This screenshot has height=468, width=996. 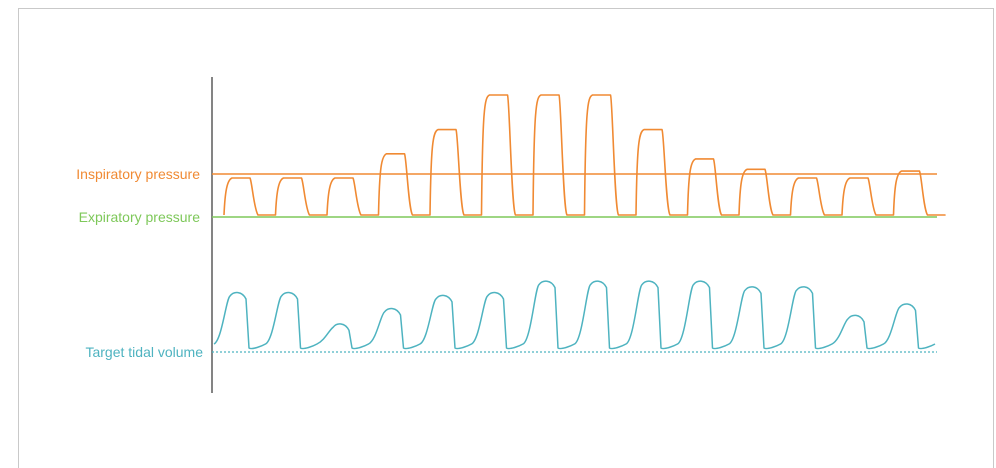 What do you see at coordinates (144, 352) in the screenshot?
I see `target-tidal-volume-label: Target tidal volume` at bounding box center [144, 352].